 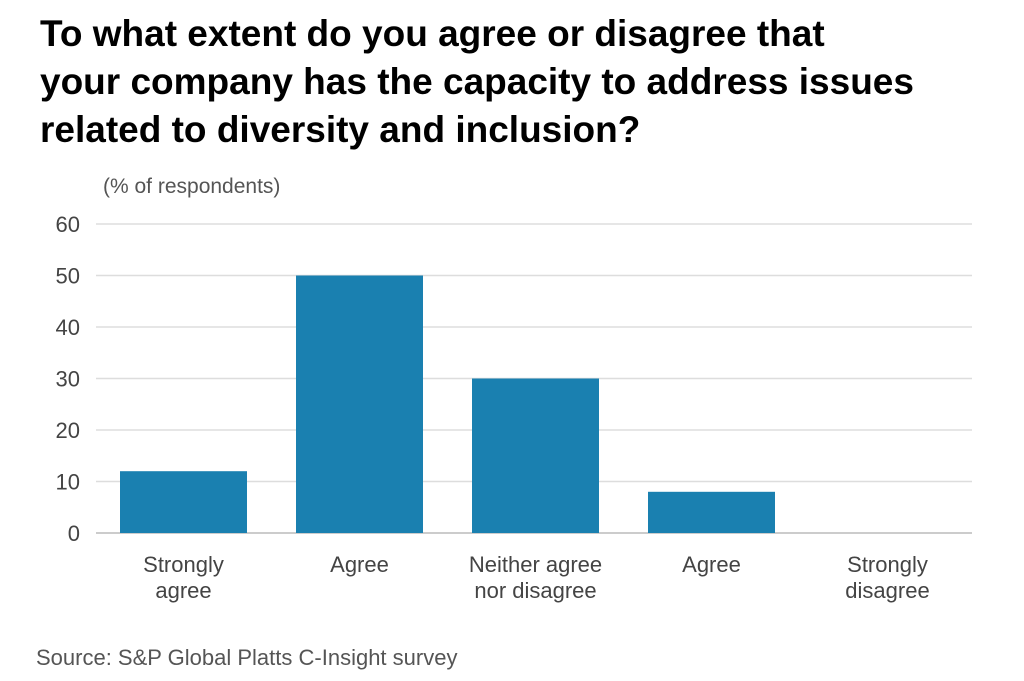 What do you see at coordinates (68, 482) in the screenshot?
I see `y-tick-label: 10` at bounding box center [68, 482].